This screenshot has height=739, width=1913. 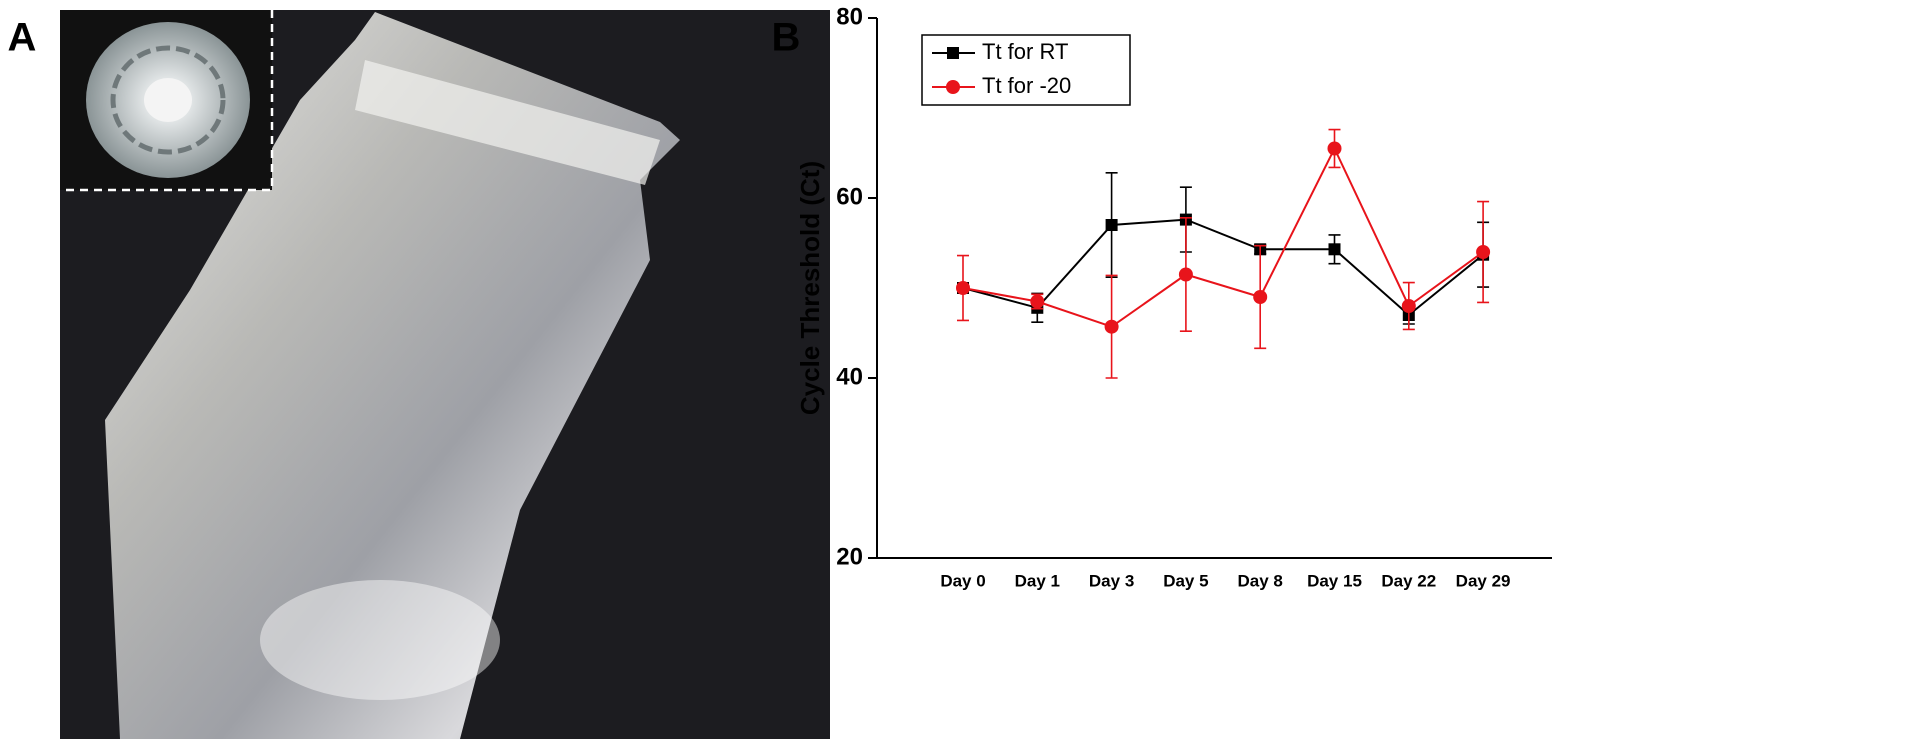 What do you see at coordinates (849, 376) in the screenshot?
I see `y-tick-label: 40` at bounding box center [849, 376].